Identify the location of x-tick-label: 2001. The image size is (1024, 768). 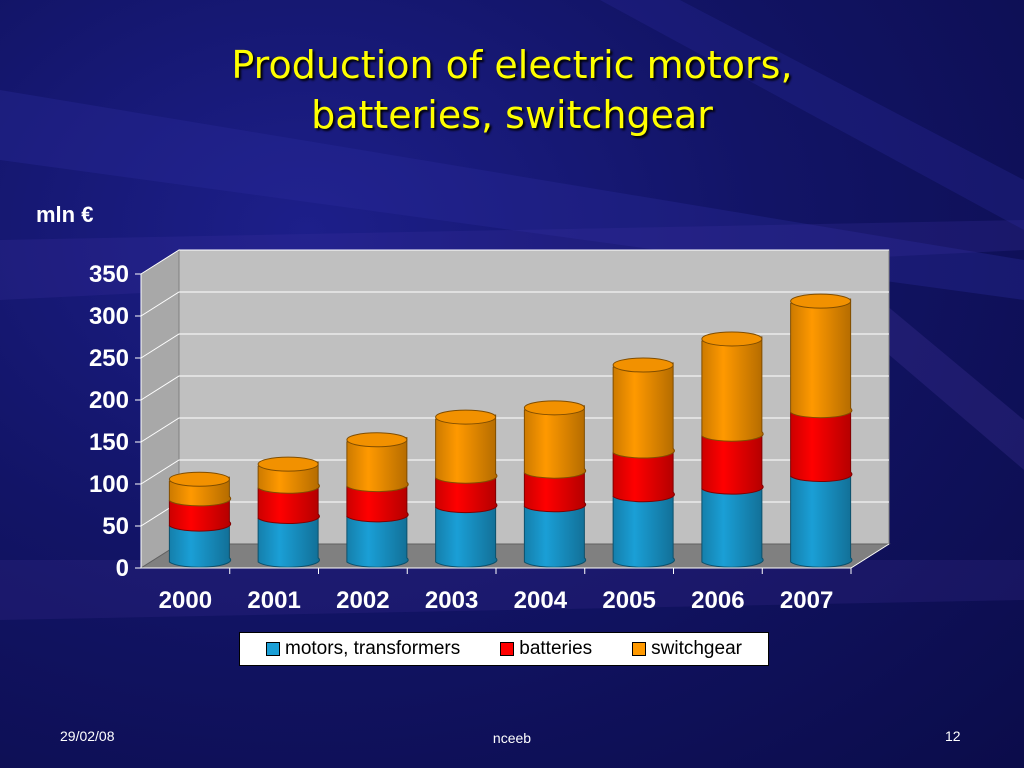
(273, 600).